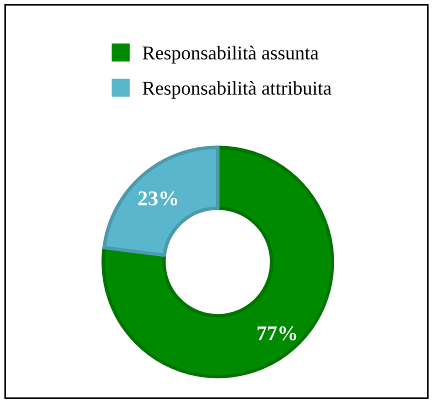 This screenshot has height=403, width=433. Describe the element at coordinates (277, 333) in the screenshot. I see `data-label: 77%` at that location.